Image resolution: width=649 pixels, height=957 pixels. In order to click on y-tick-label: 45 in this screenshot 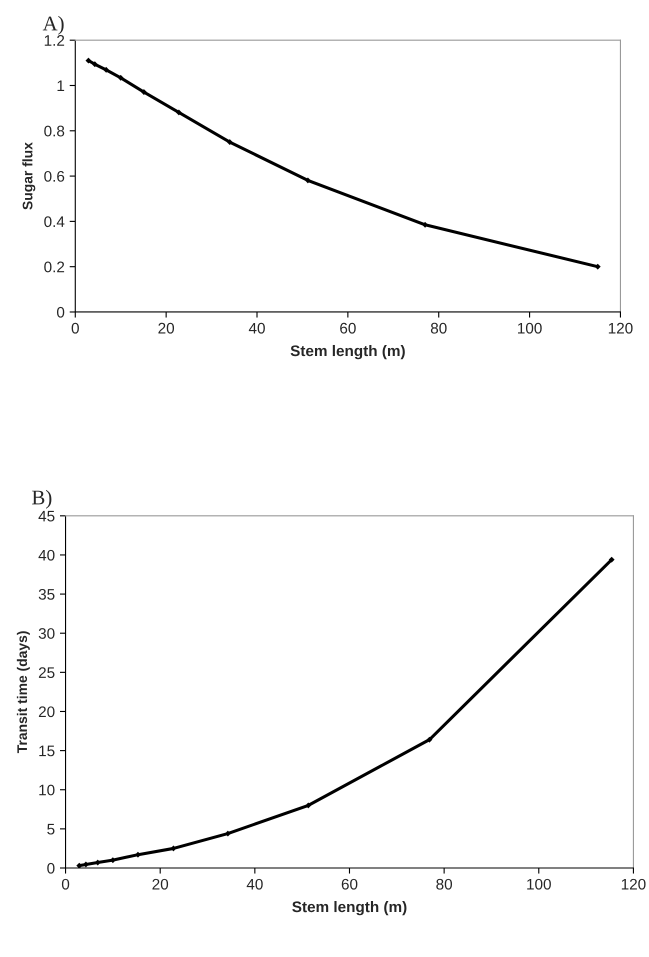, I will do `click(46, 516)`.